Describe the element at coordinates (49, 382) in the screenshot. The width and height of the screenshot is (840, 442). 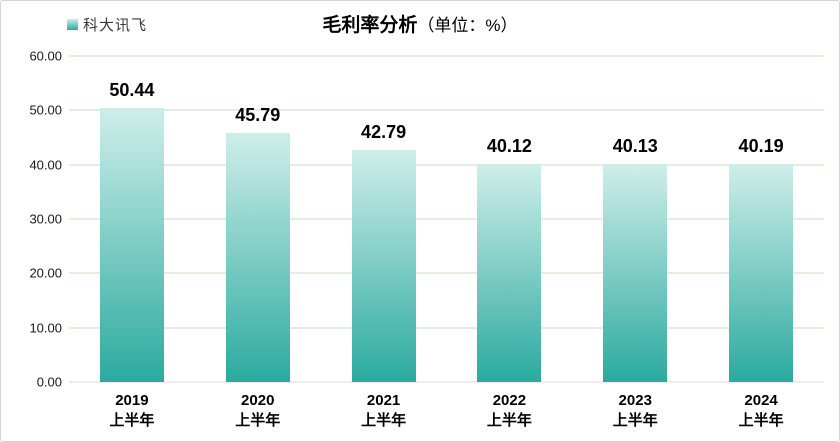
I see `y-tick-label: 0.00` at that location.